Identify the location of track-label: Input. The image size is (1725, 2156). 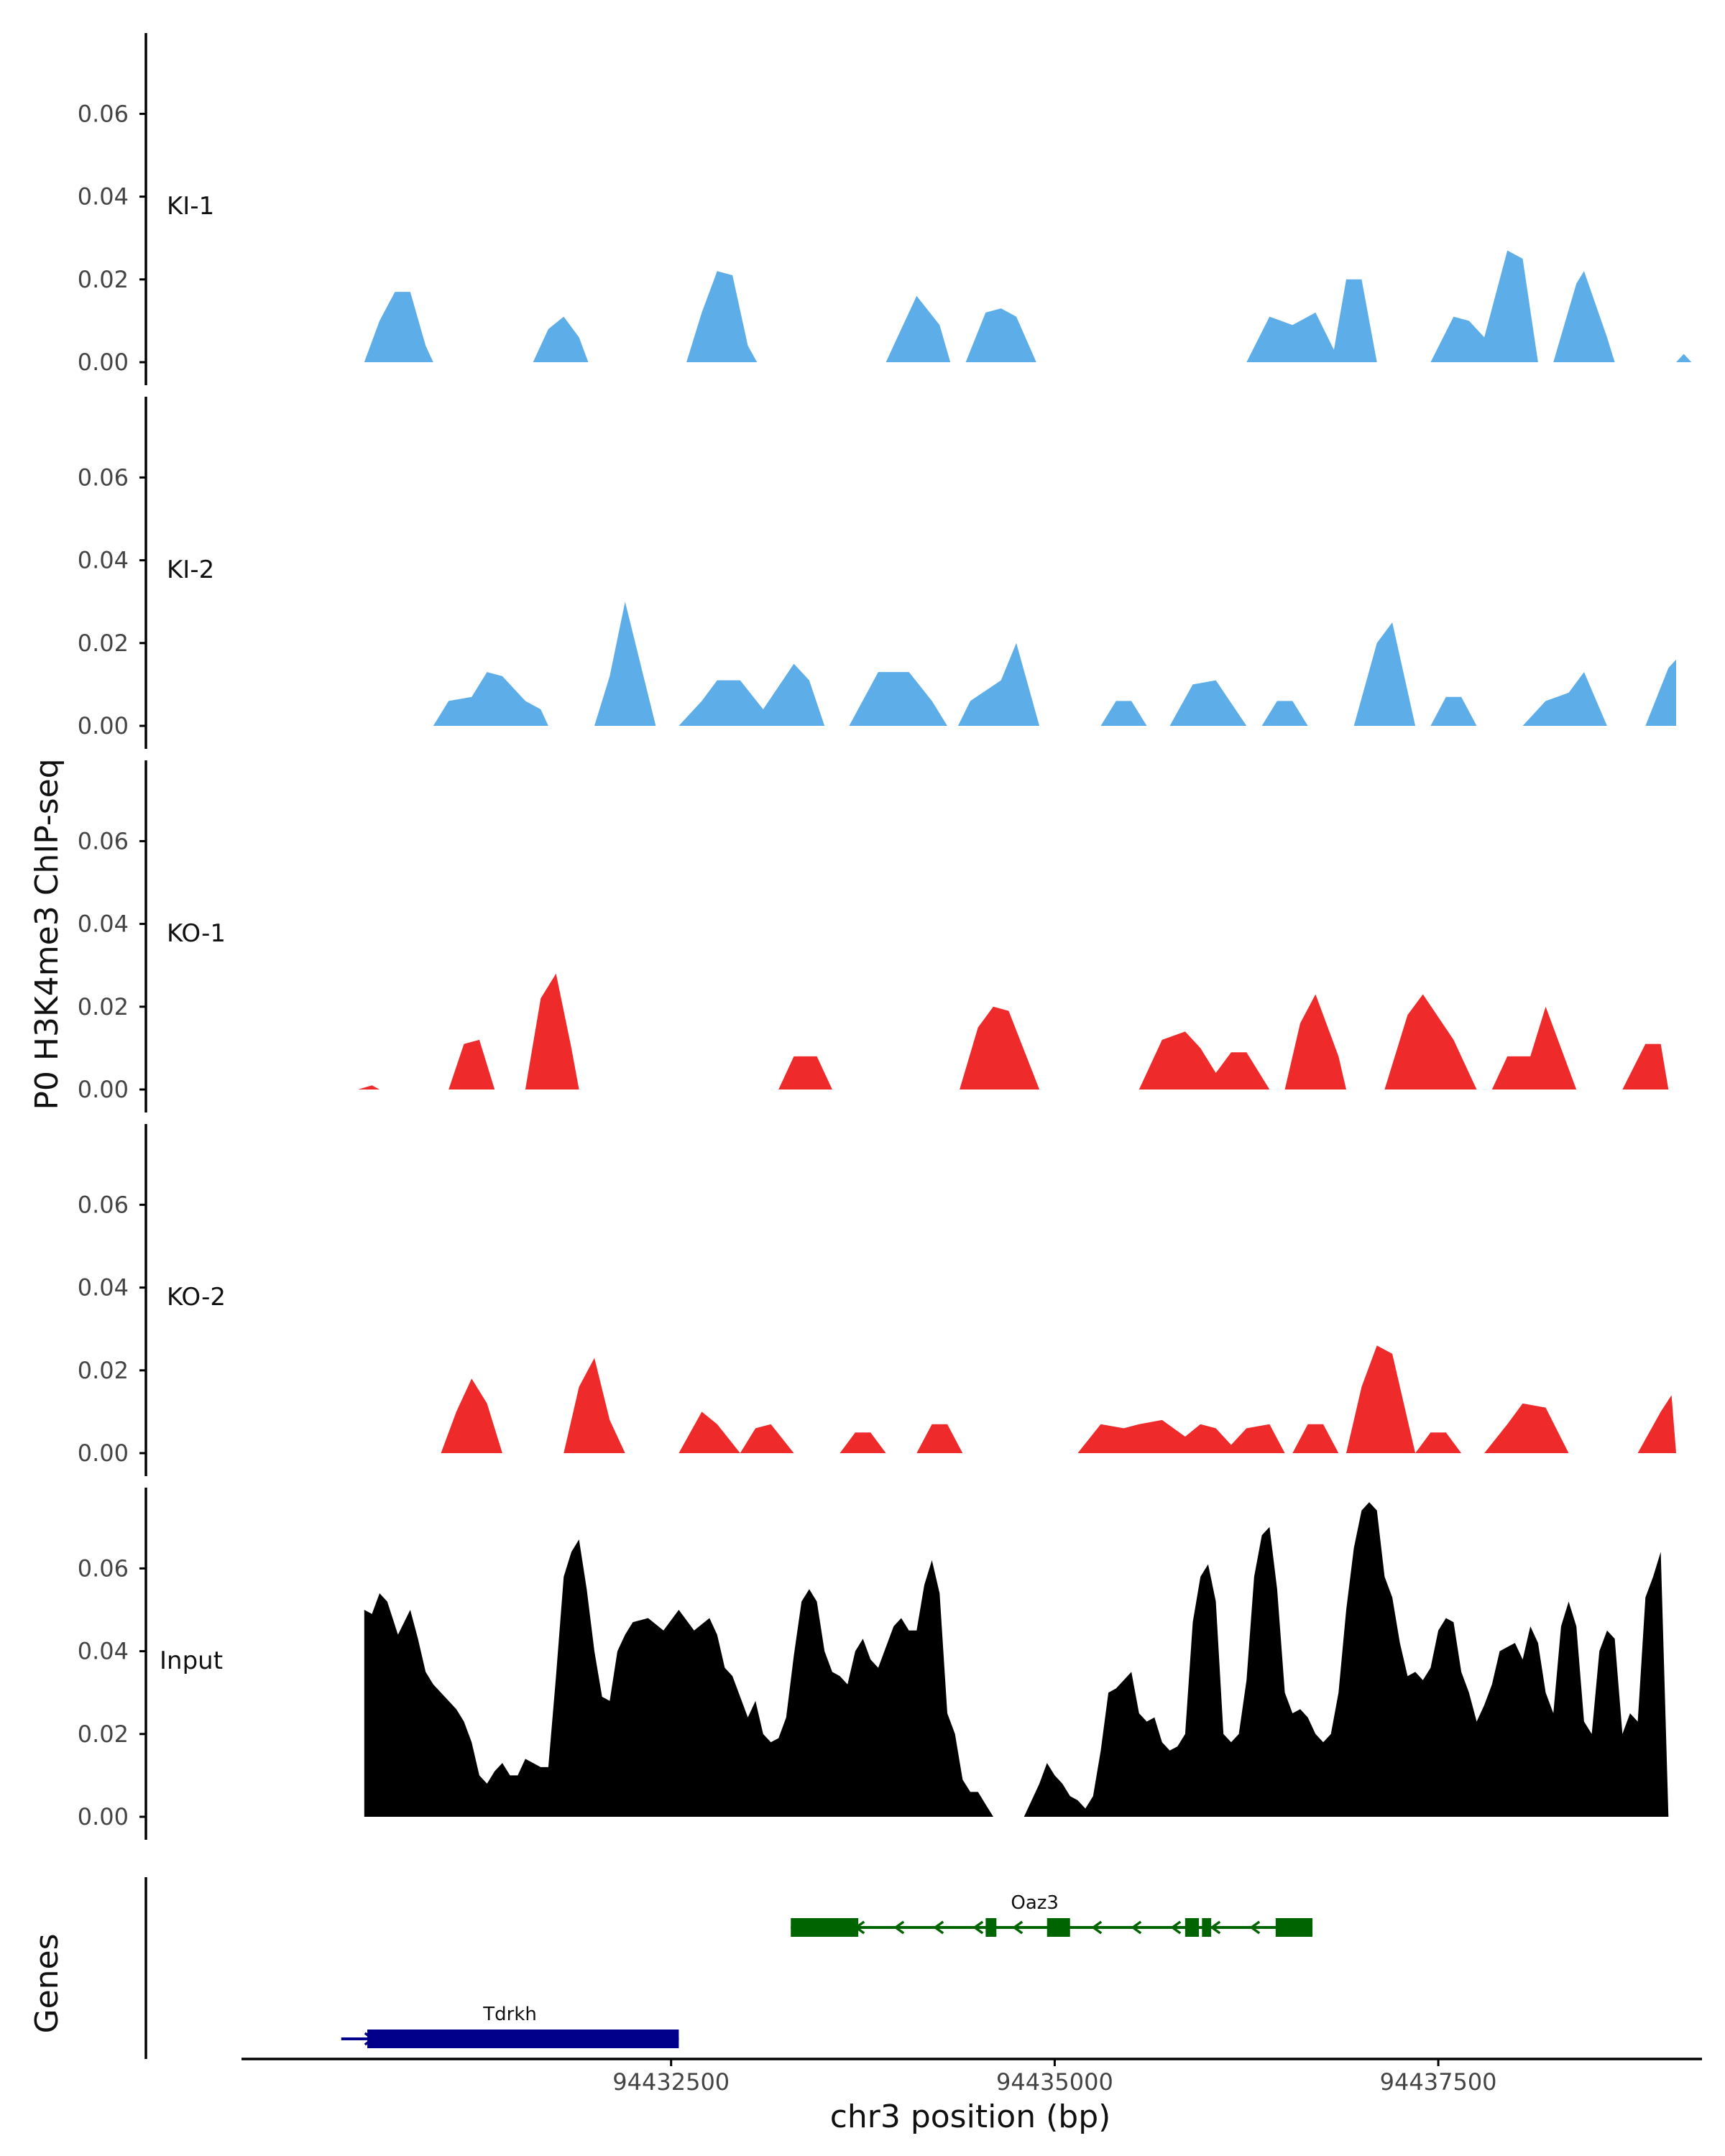
(191, 1660).